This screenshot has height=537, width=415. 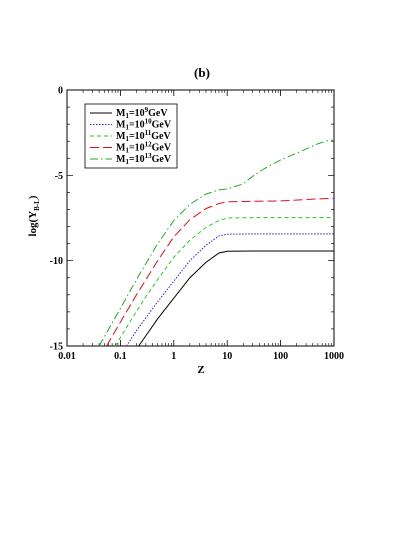 I want to click on y-tick-label: -15, so click(x=56, y=347).